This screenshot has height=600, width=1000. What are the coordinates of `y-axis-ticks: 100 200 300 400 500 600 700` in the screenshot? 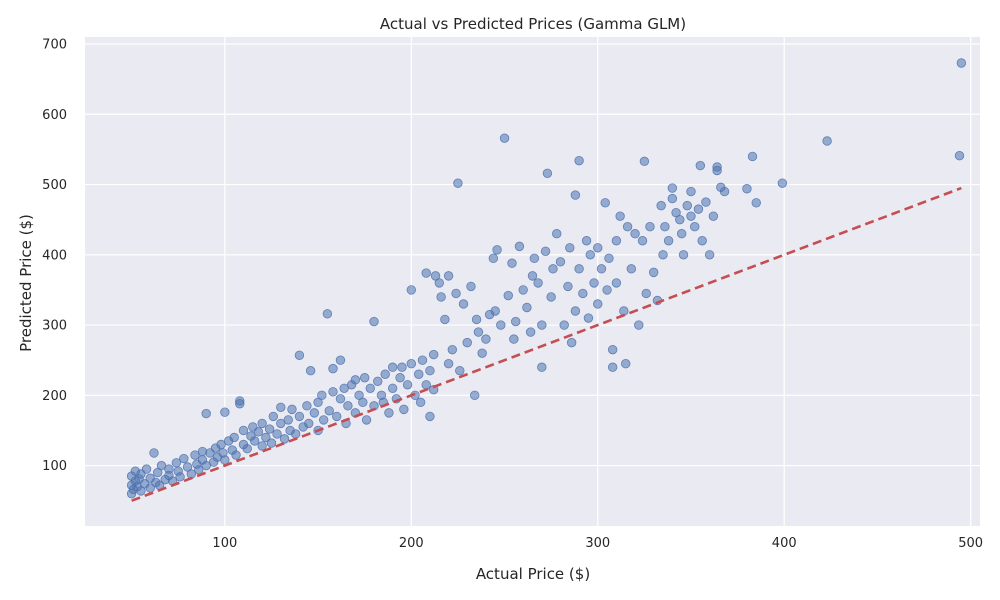 It's located at (54, 256).